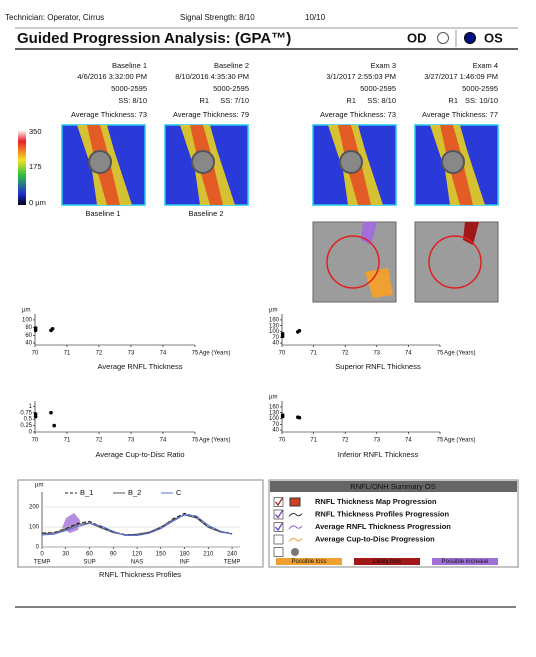 This screenshot has width=536, height=657. Describe the element at coordinates (140, 523) in the screenshot. I see `profile-box` at that location.